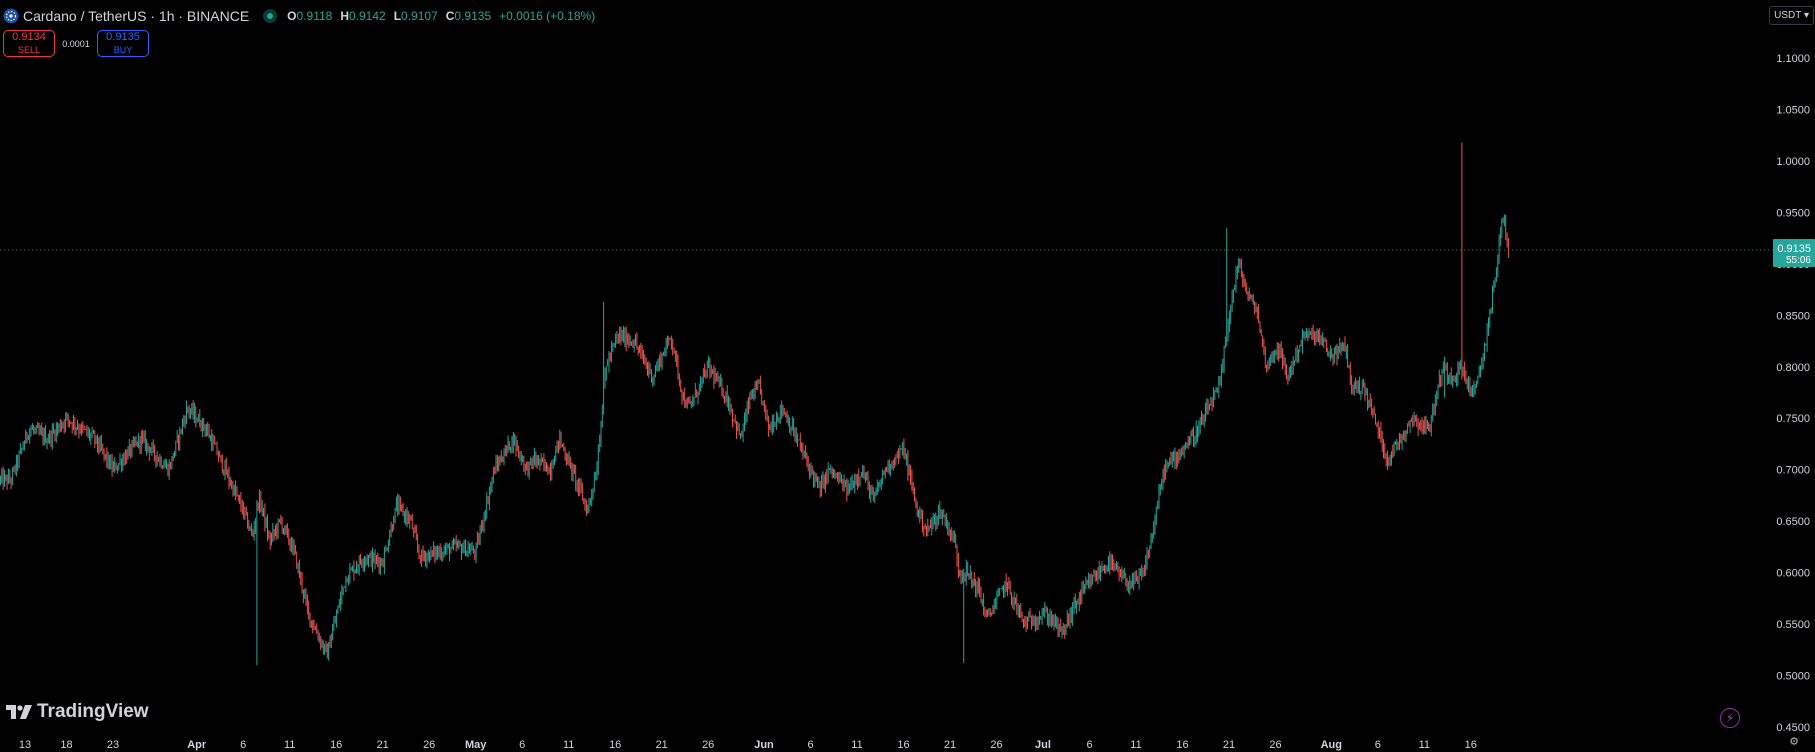  What do you see at coordinates (1794, 249) in the screenshot?
I see `current-price-value: 0.9135` at bounding box center [1794, 249].